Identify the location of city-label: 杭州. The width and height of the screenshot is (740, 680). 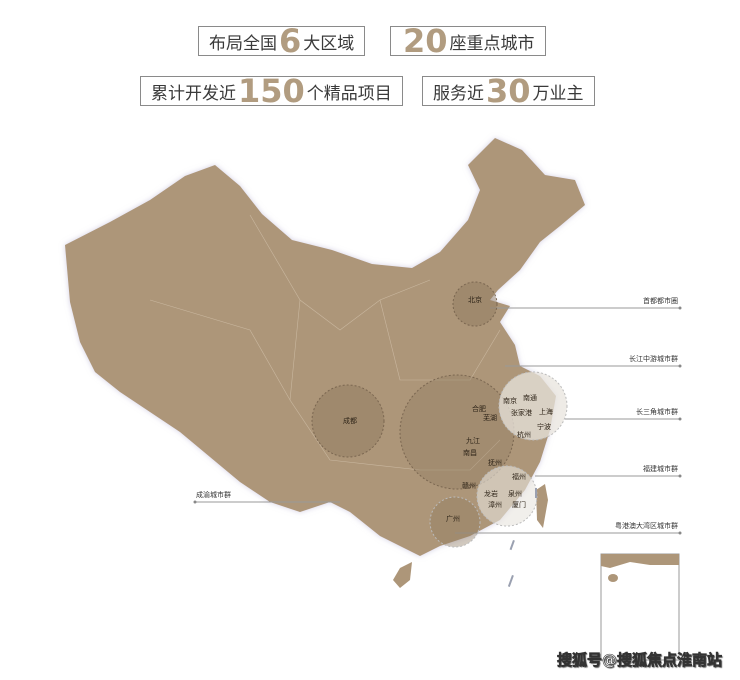
(524, 435).